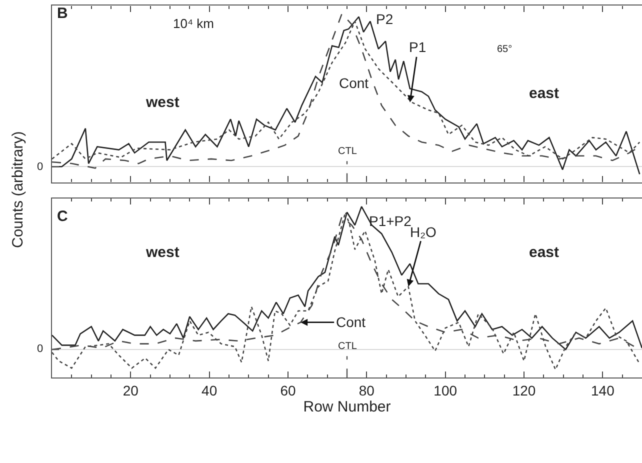 The height and width of the screenshot is (463, 642). I want to click on annotation: B, so click(62, 13).